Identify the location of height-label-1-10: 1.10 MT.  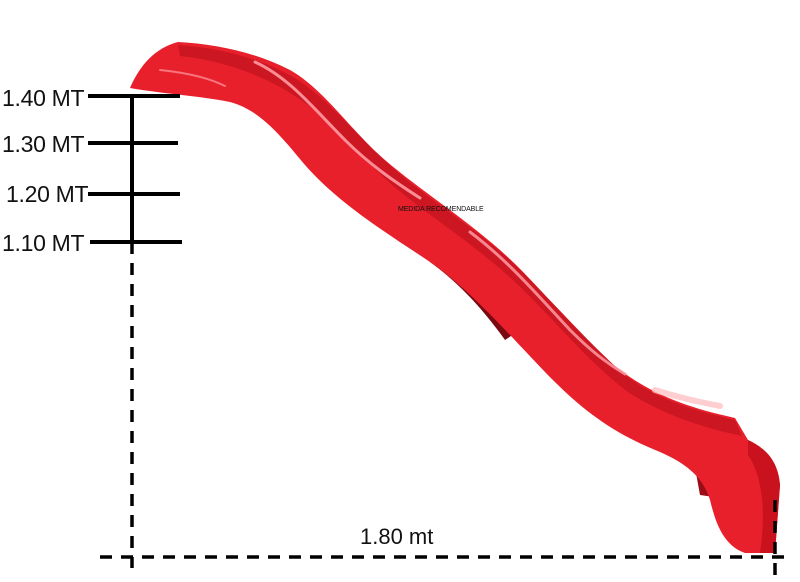
(43, 243).